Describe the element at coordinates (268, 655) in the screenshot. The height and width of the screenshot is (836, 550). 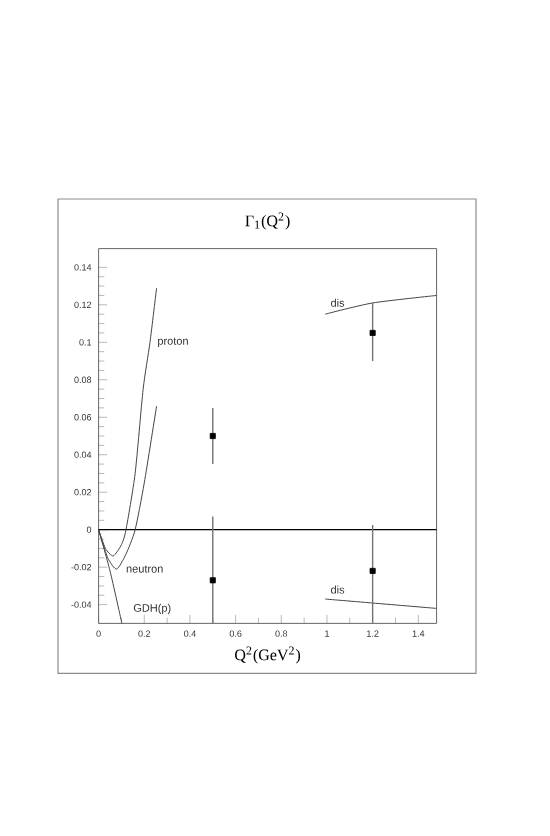
I see `x-axis-title: Q$^{2}$(GeV$^{2}$)` at that location.